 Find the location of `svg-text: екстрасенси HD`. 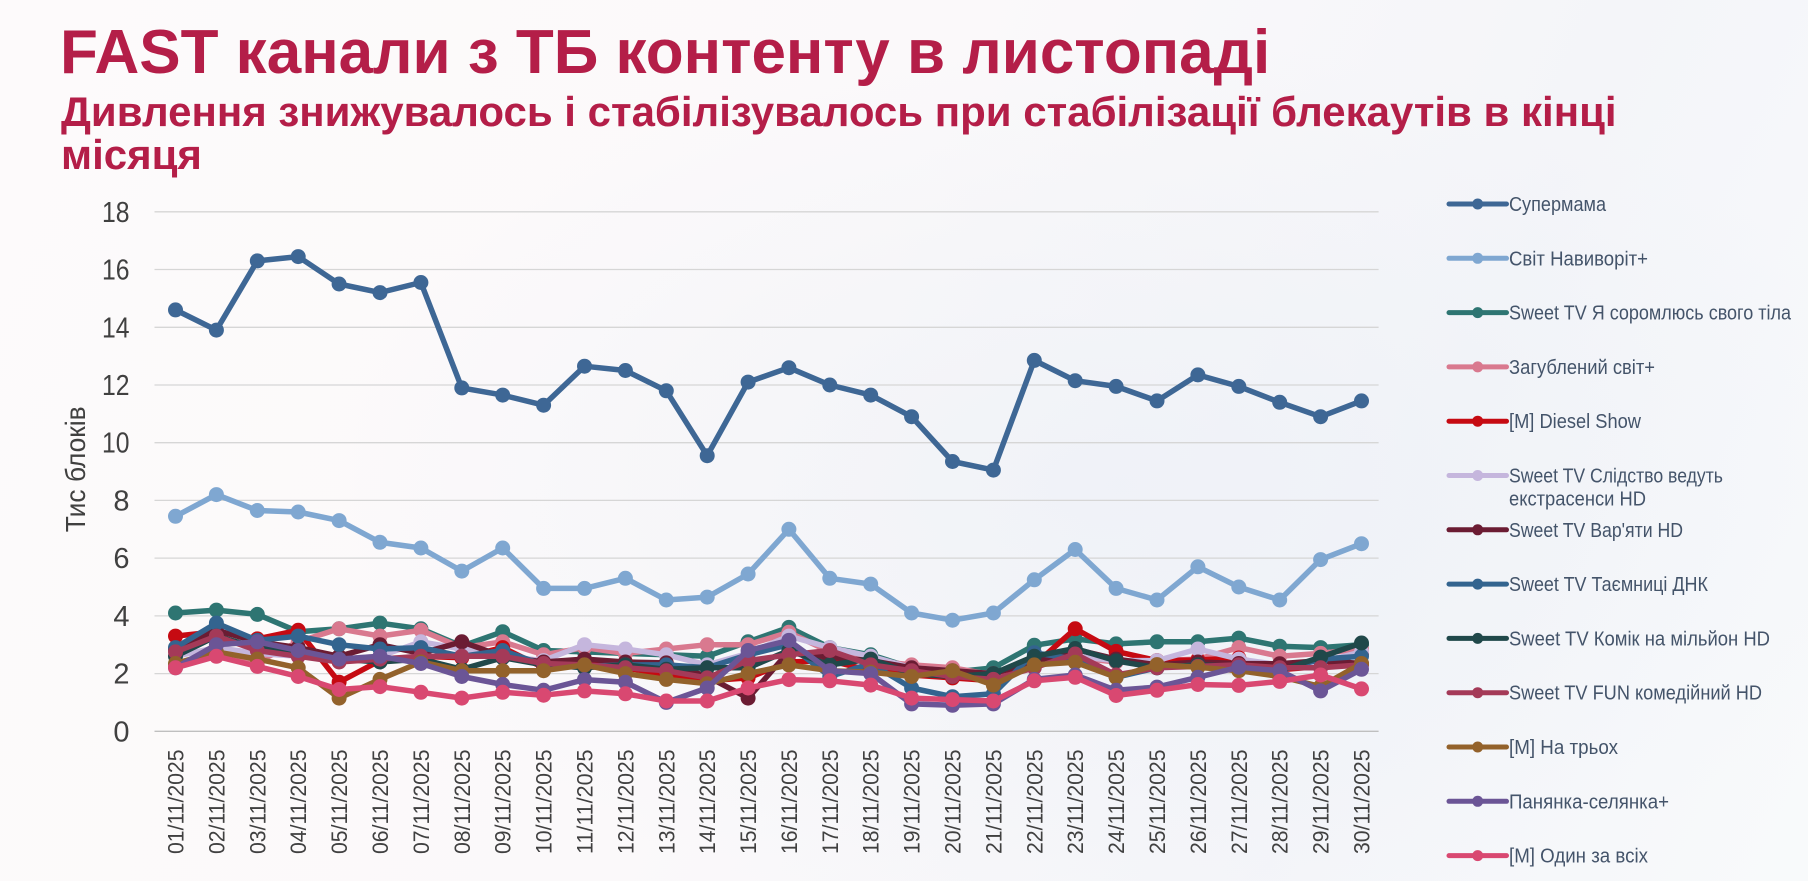

svg-text: екстрасенси HD is located at coordinates (1577, 500).